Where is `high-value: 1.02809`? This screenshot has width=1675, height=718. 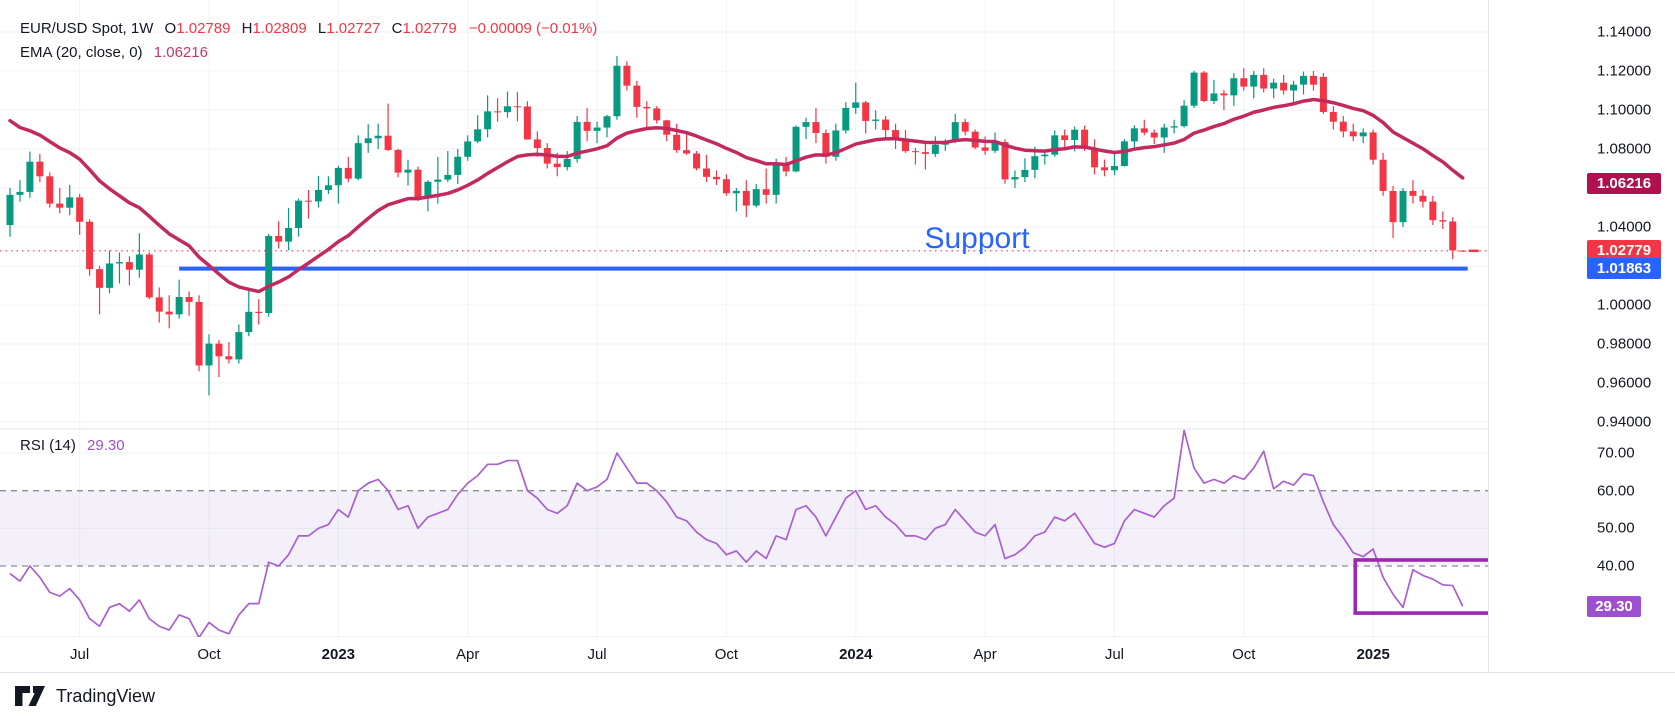
high-value: 1.02809 is located at coordinates (279, 28).